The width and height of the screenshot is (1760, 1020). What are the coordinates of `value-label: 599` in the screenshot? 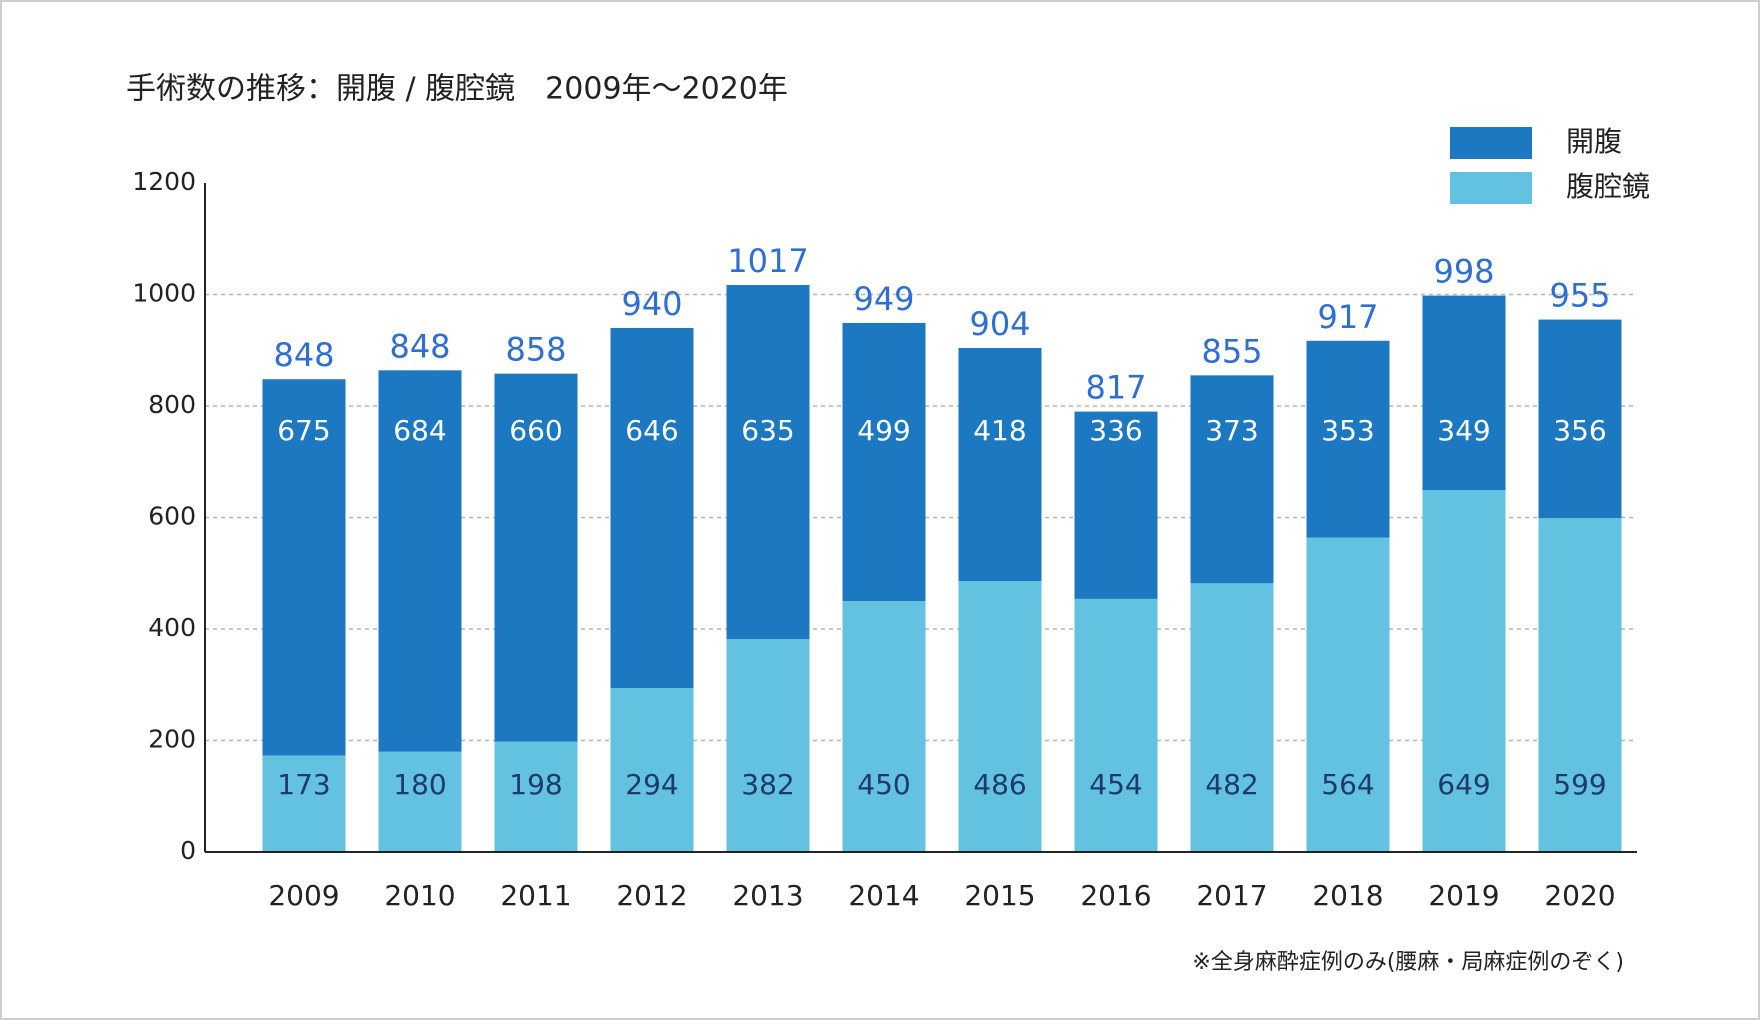 It's located at (1579, 784).